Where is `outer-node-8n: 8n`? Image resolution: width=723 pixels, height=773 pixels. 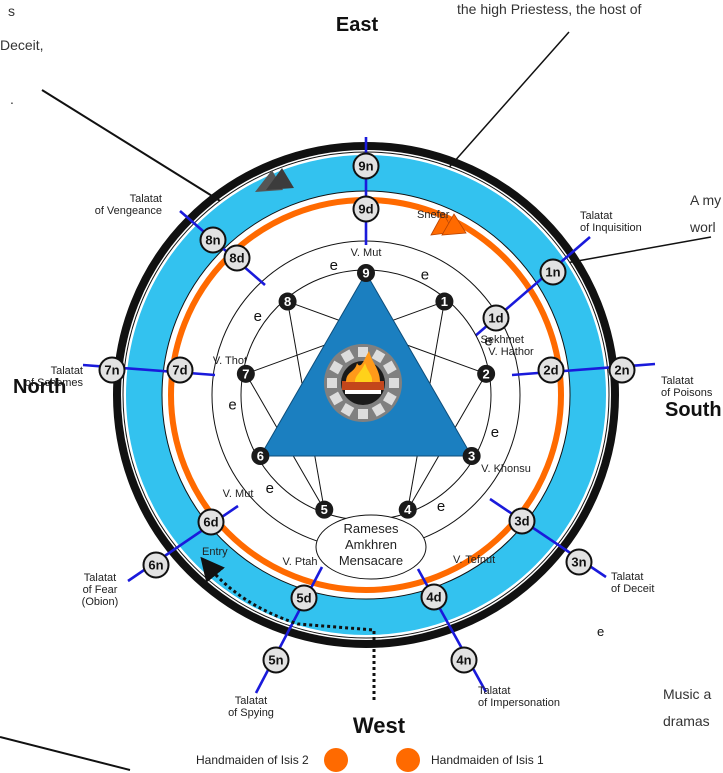
outer-node-8n: 8n is located at coordinates (213, 240).